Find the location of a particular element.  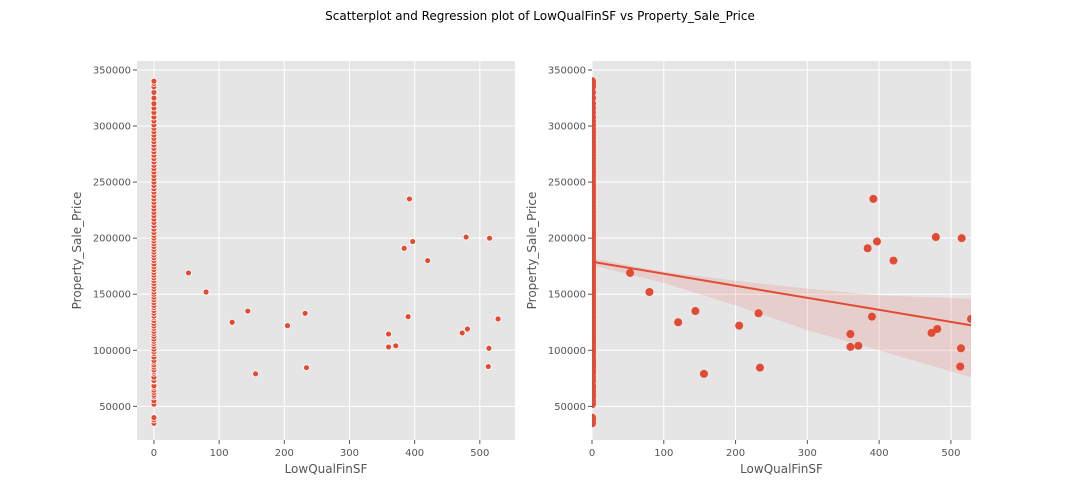

confidence-band is located at coordinates (781, 318).